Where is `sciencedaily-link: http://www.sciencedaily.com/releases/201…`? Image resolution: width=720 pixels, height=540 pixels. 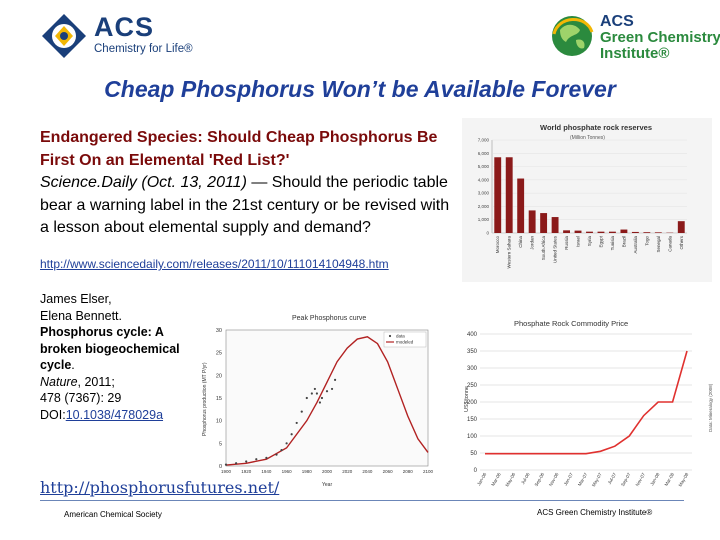 sciencedaily-link: http://www.sciencedaily.com/releases/201… is located at coordinates (214, 264).